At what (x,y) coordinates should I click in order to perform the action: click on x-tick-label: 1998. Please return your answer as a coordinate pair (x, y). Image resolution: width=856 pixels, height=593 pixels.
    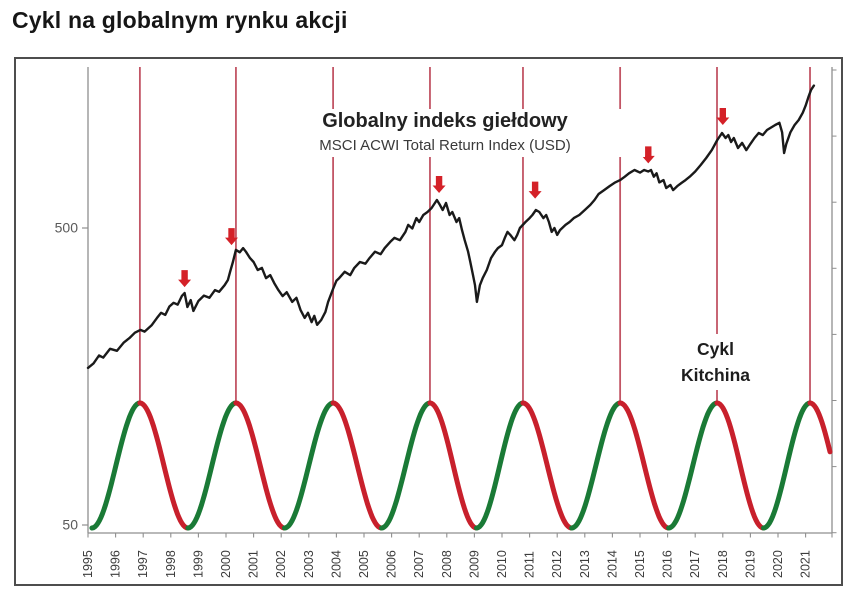
    Looking at the image, I should click on (171, 564).